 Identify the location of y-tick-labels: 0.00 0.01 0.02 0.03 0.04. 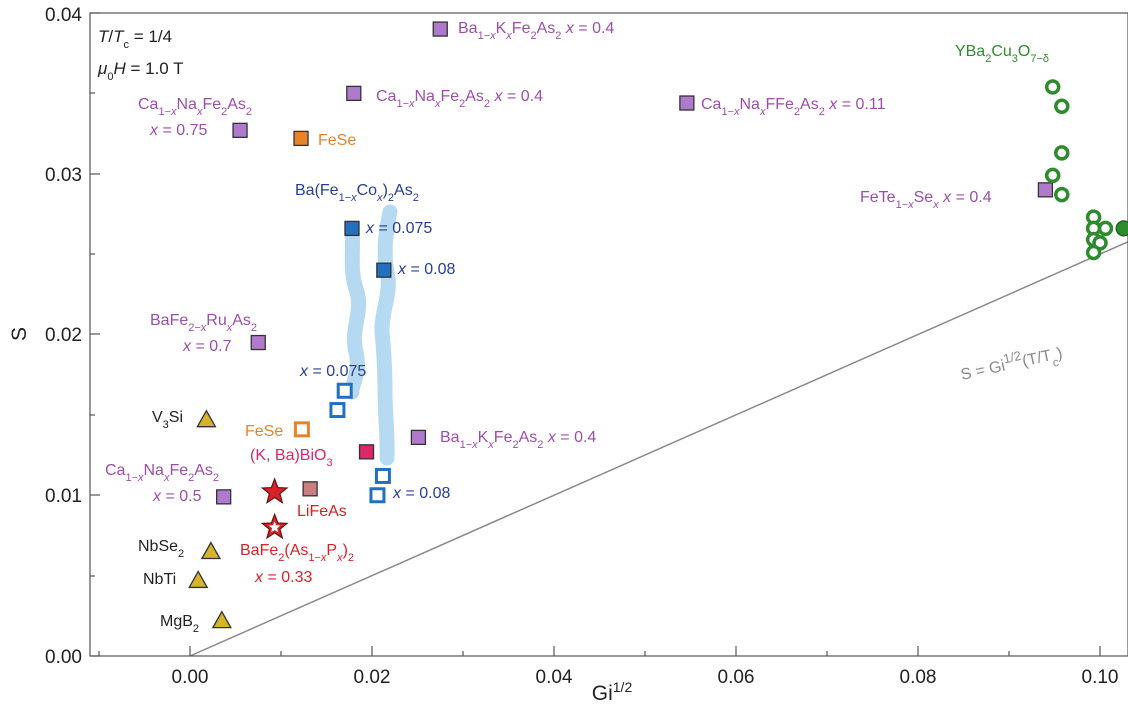
(63, 336).